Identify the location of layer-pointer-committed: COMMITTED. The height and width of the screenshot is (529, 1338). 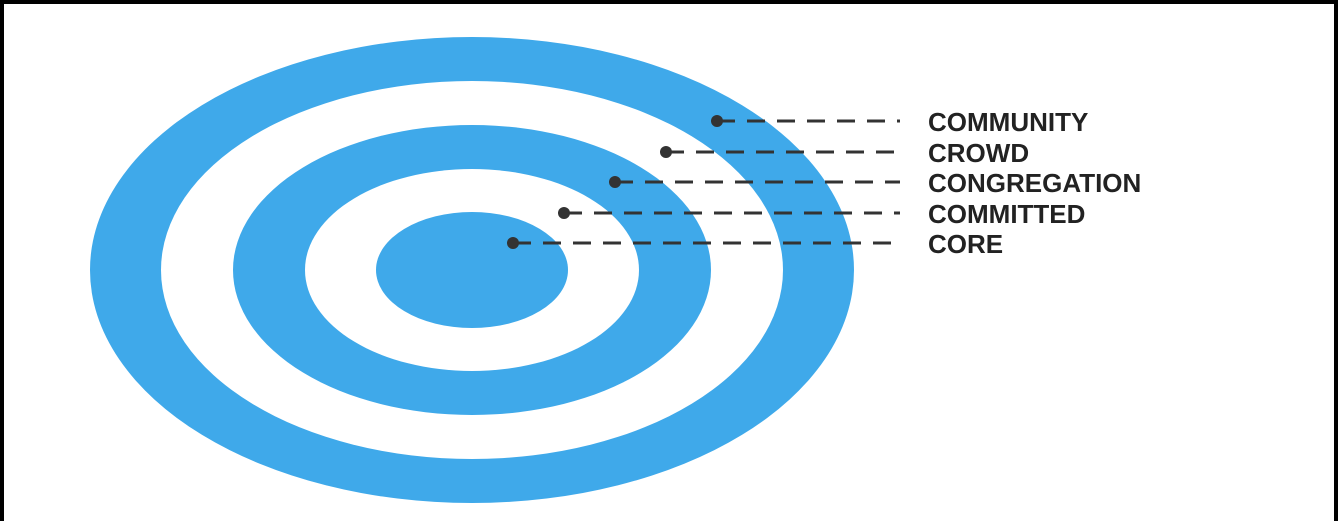
(821, 214).